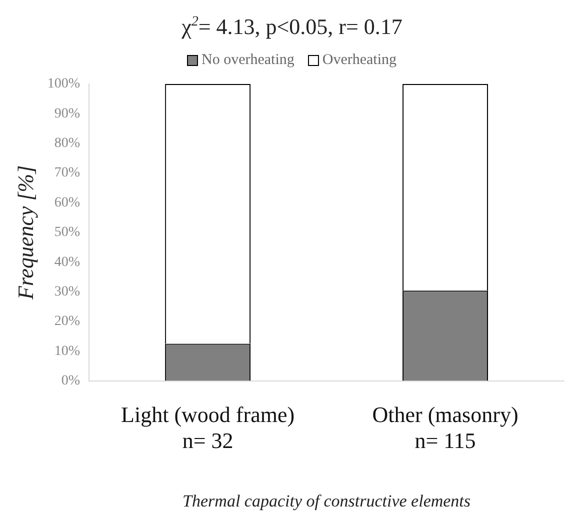 This screenshot has height=522, width=584. I want to click on y-tick-label: 50%, so click(67, 232).